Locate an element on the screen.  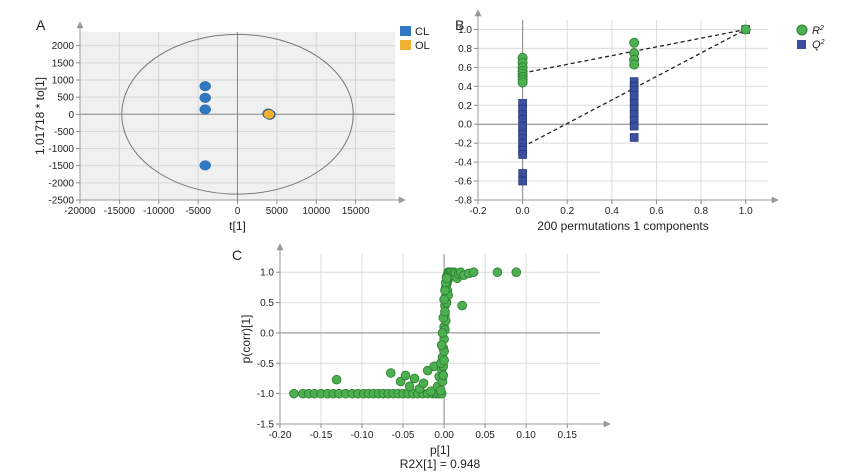
legend-label-ol: OL is located at coordinates (422, 46).